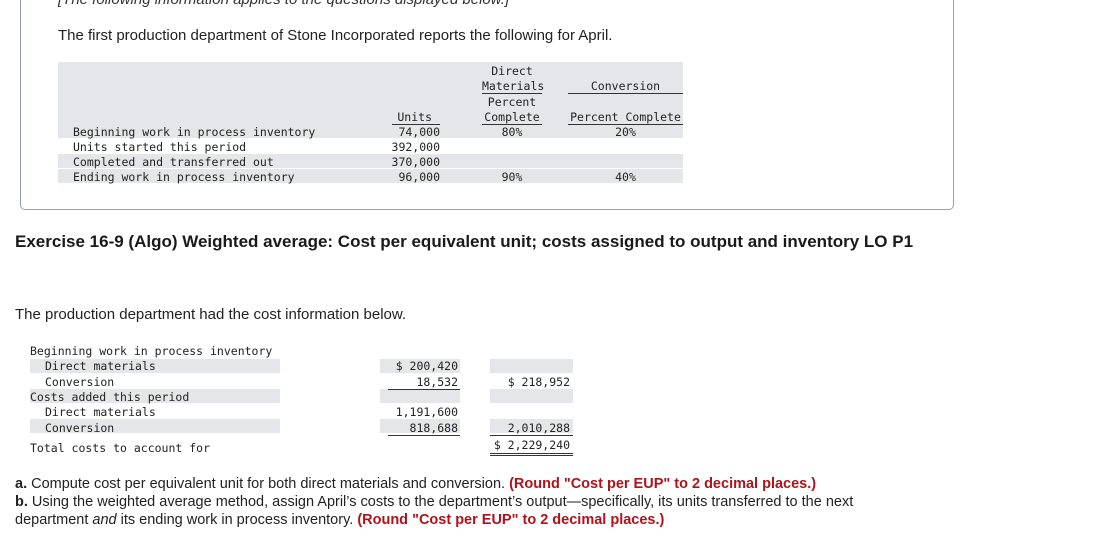  I want to click on costs-added-label: Costs added this period, so click(110, 397).